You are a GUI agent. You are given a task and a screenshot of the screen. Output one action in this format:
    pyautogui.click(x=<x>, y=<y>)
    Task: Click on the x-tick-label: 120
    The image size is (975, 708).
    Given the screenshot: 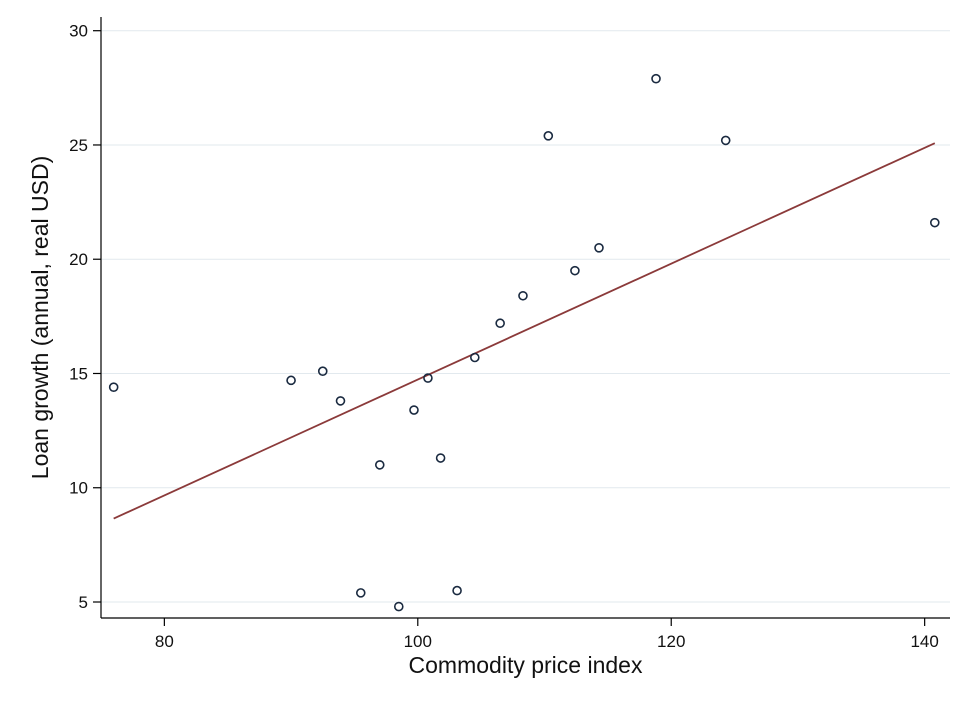 What is the action you would take?
    pyautogui.click(x=671, y=641)
    